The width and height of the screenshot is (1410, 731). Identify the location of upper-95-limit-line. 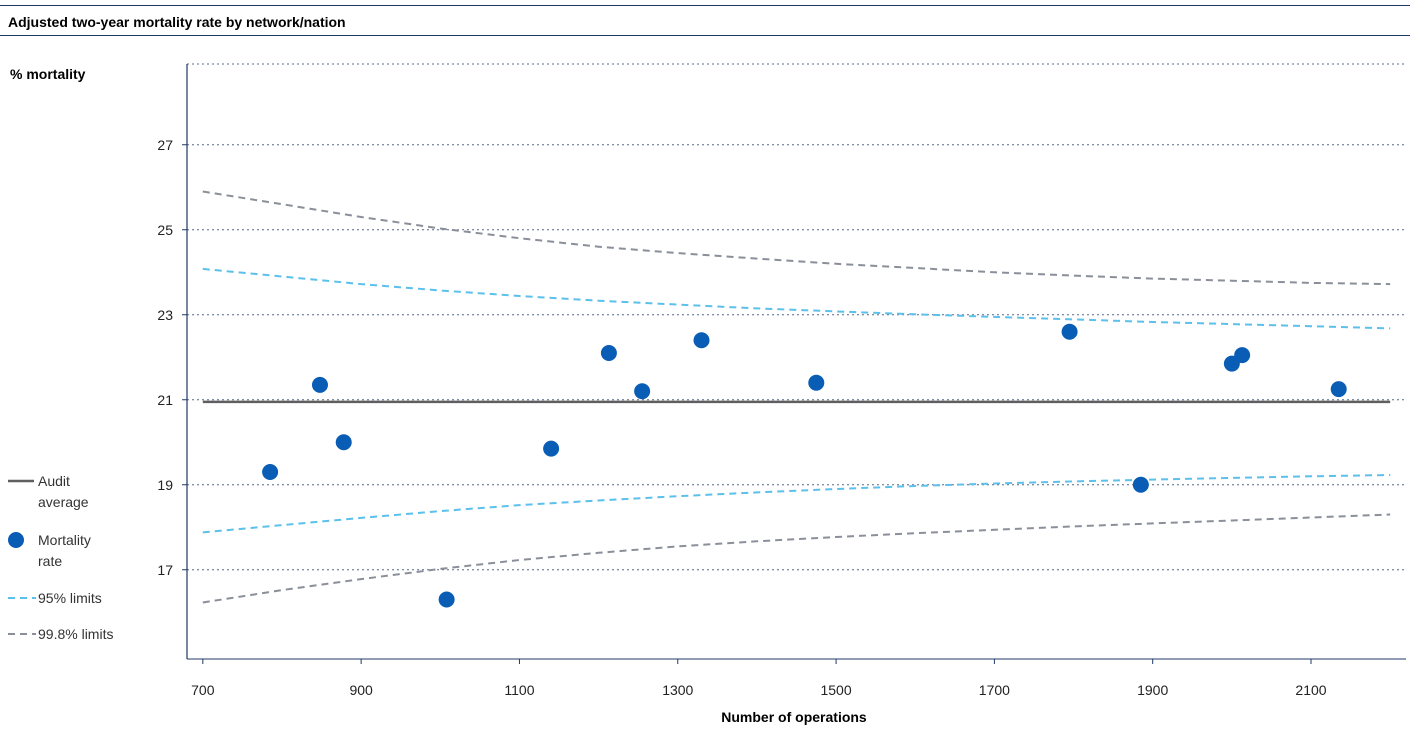
(796, 298).